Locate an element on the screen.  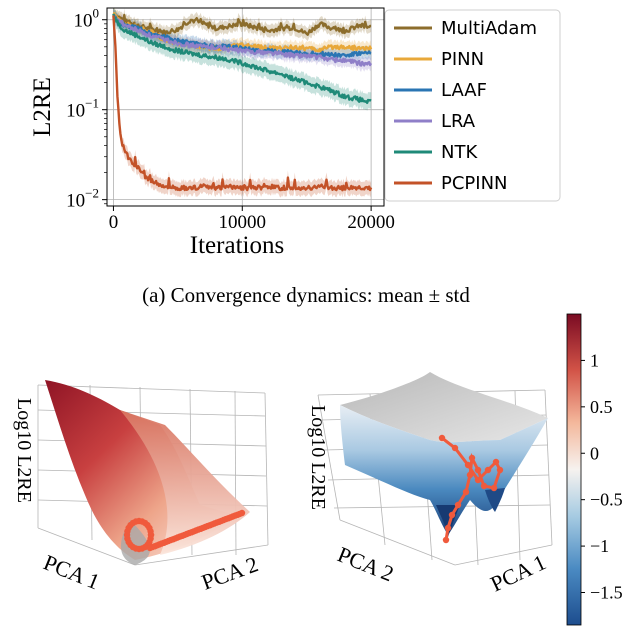
series-line-ntk is located at coordinates (242, 58).